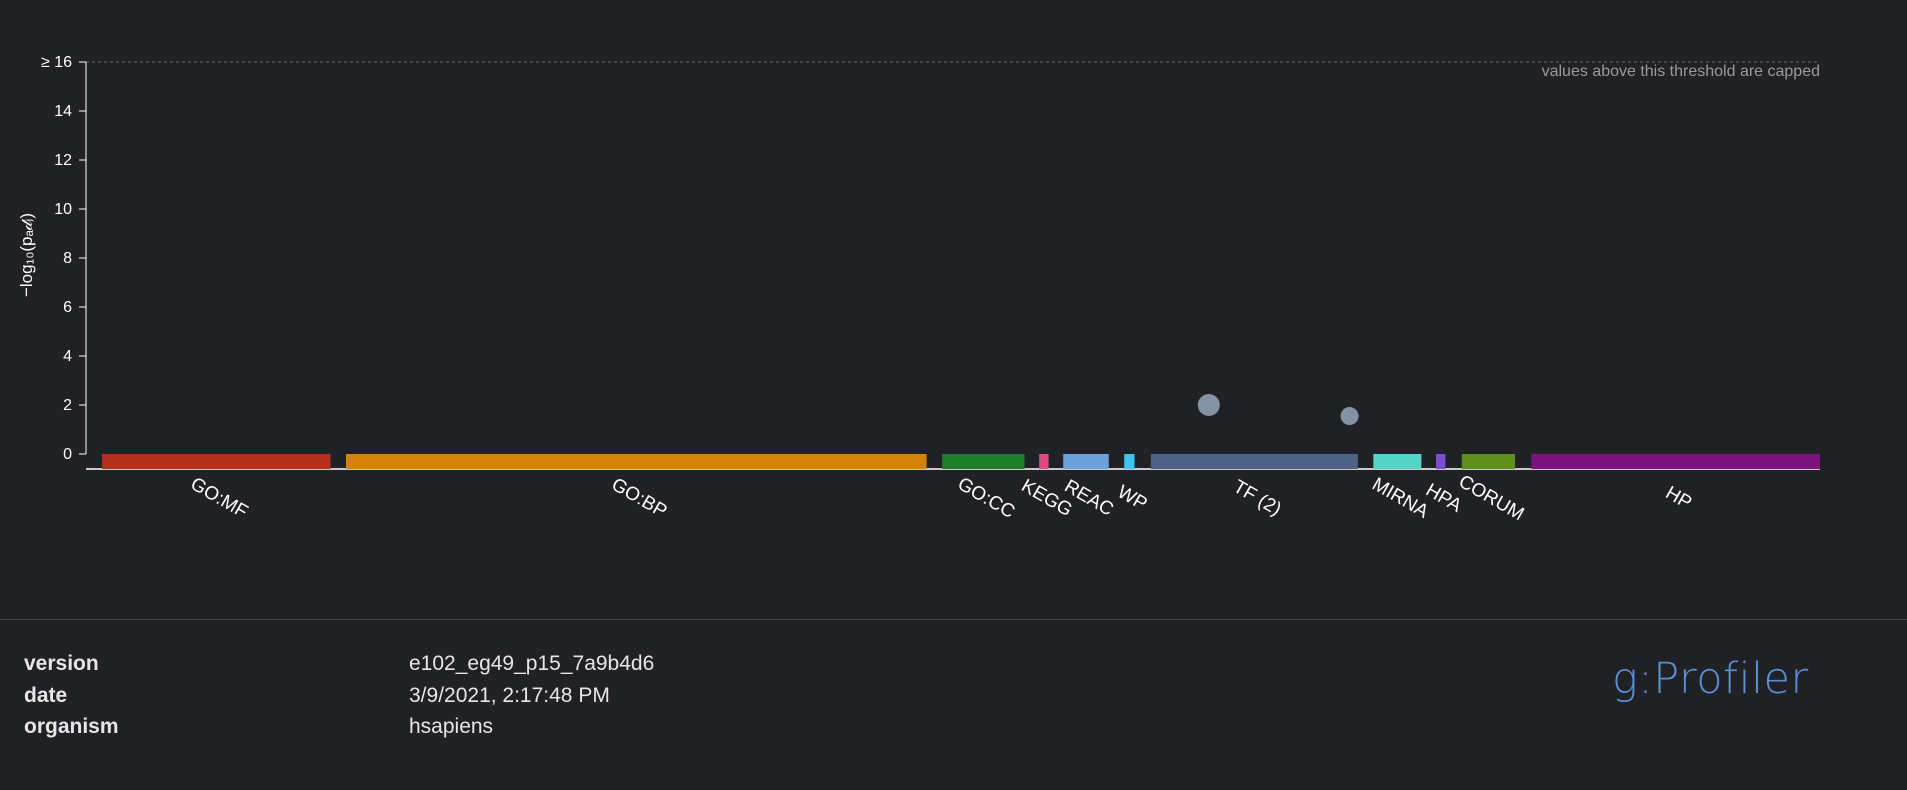  I want to click on category-label: WP, so click(1132, 497).